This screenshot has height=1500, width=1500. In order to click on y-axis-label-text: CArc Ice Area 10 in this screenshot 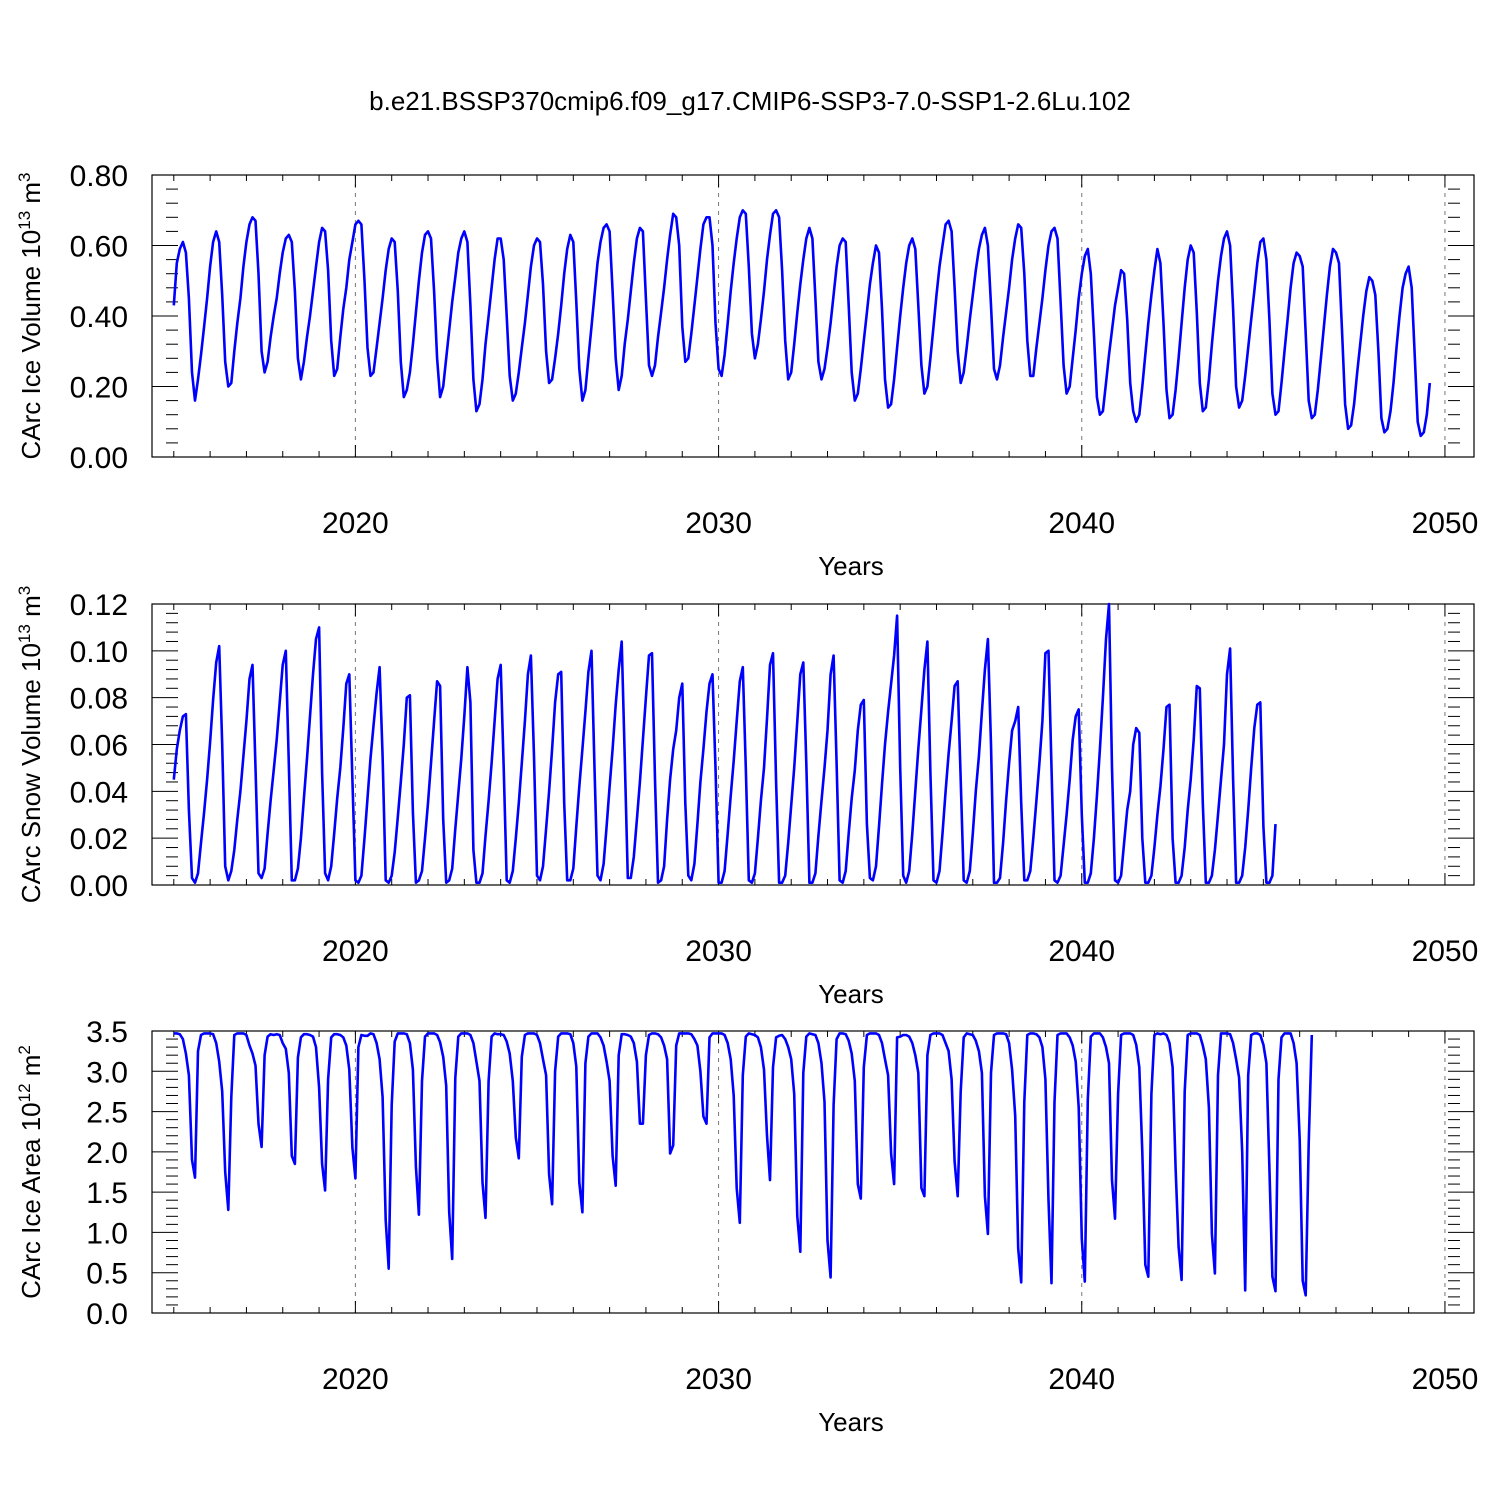, I will do `click(31, 1200)`.